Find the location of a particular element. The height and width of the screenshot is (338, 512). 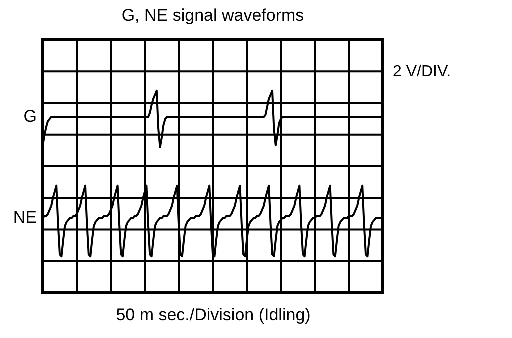

chart-title: G, NE signal waveforms is located at coordinates (213, 15).